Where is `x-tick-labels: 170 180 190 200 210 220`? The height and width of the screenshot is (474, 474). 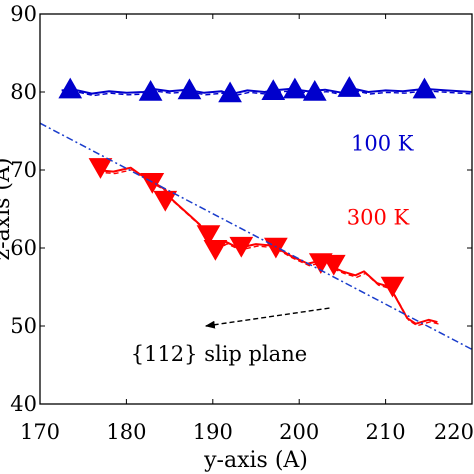 x-tick-labels: 170 180 190 200 210 220 is located at coordinates (247, 432).